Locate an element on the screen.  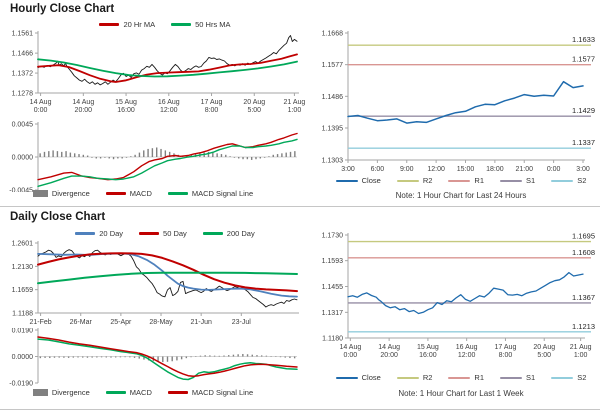
week-chart-note: Note: 1 Hour Chart for Last 1 Week is located at coordinates (461, 393).